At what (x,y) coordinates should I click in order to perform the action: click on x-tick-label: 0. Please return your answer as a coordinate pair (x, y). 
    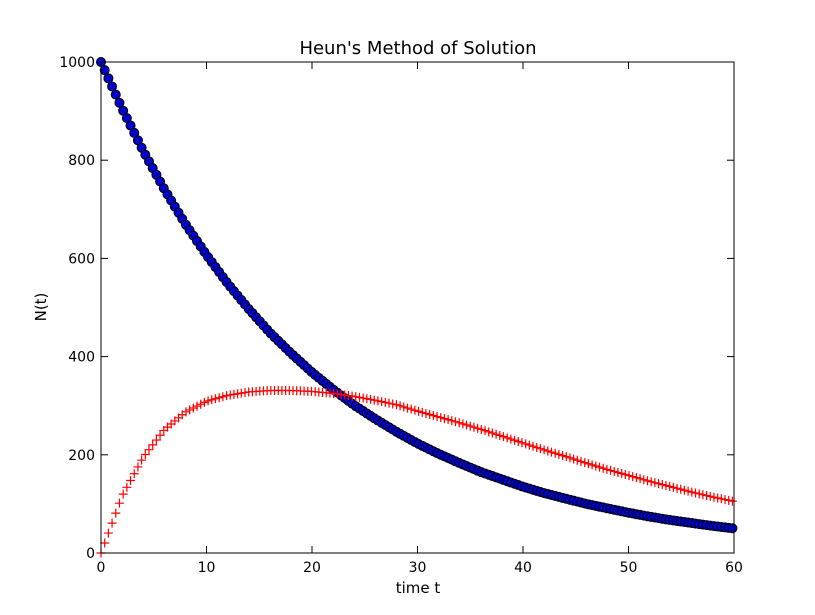
    Looking at the image, I should click on (101, 568).